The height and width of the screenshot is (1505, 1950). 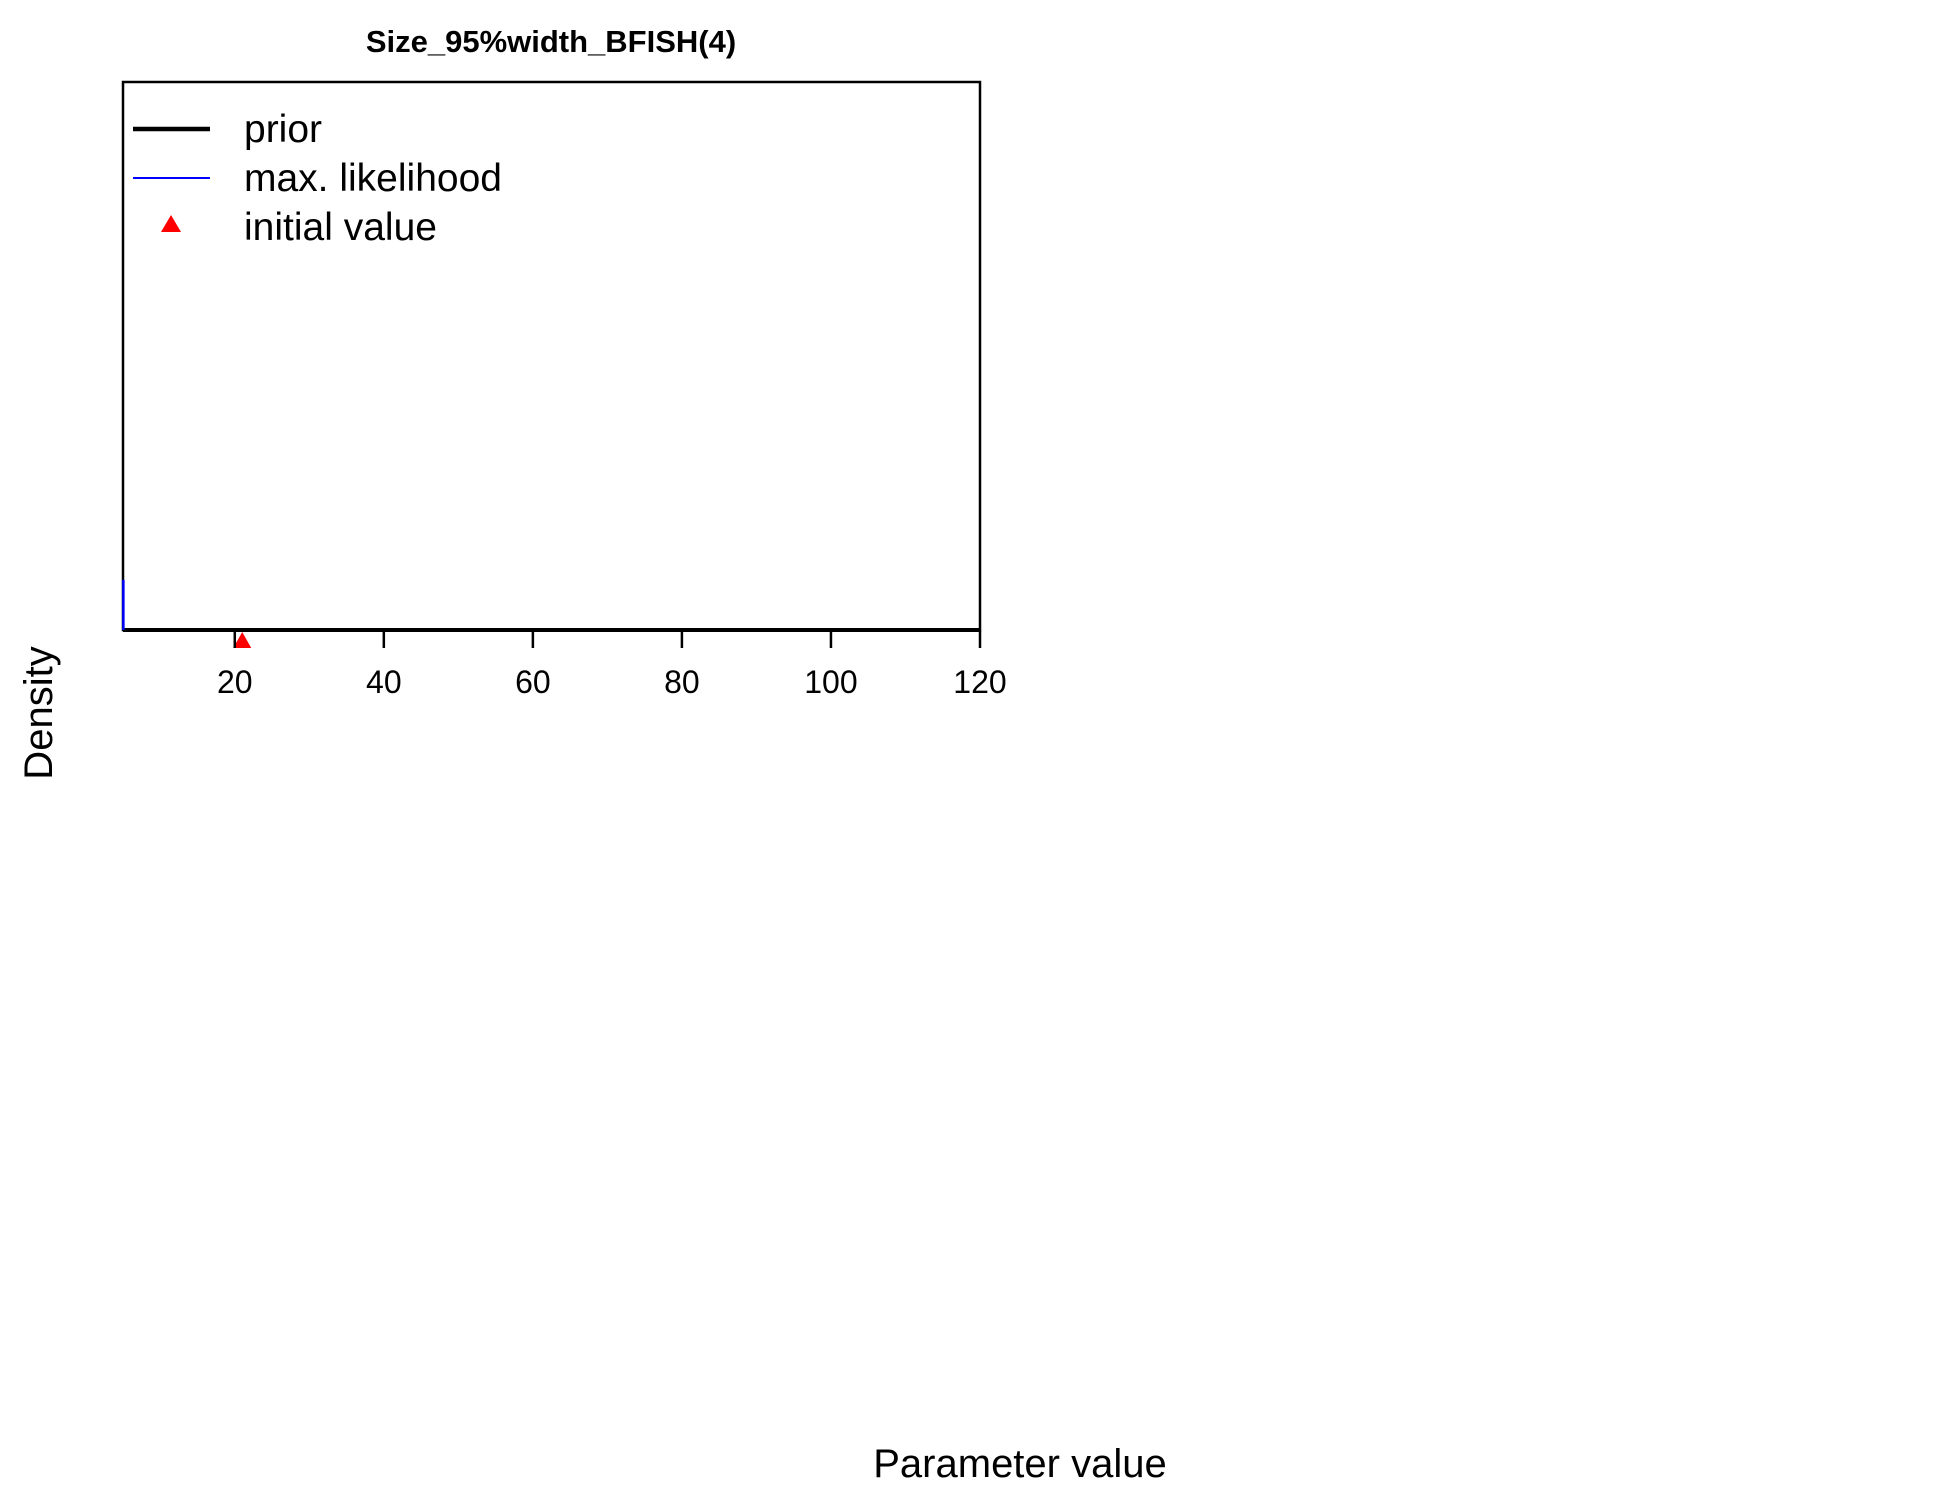 I want to click on x-tick-label-80: 80, so click(x=682, y=682).